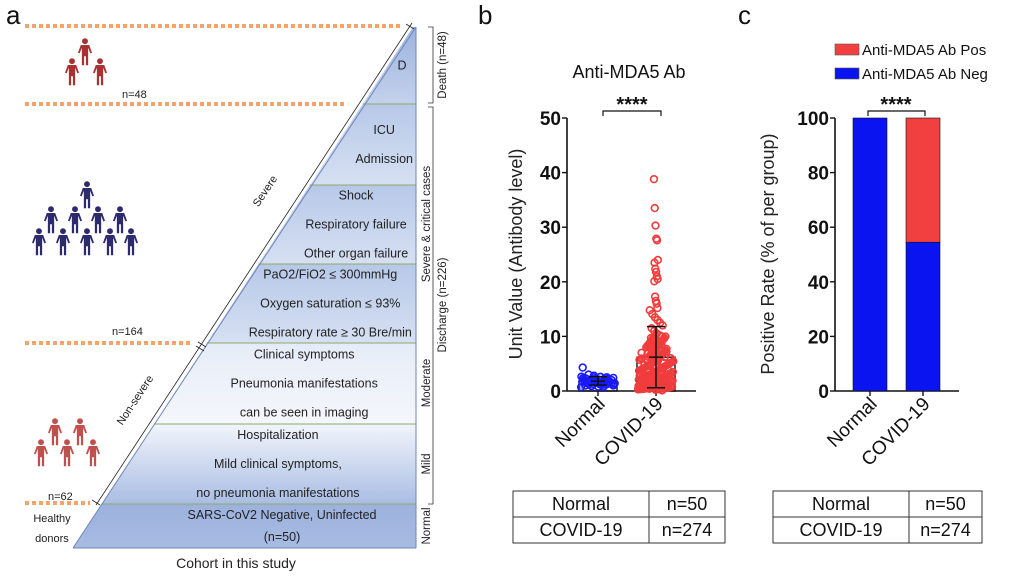 The image size is (1025, 576). I want to click on significance-bracket-b, so click(632, 113).